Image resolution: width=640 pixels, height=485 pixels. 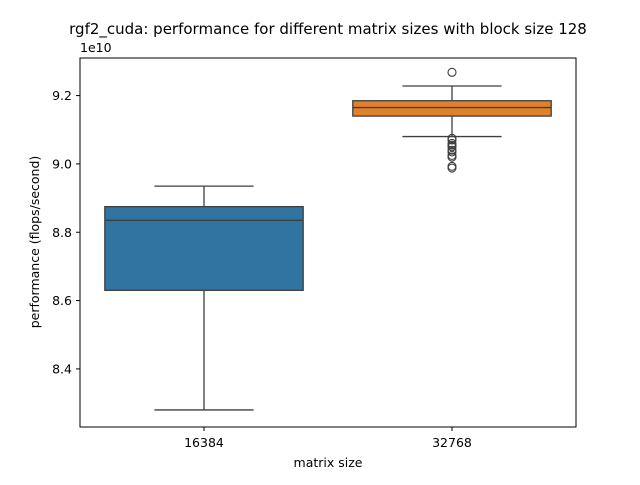 I want to click on y-tick-label: 8.8, so click(x=62, y=232).